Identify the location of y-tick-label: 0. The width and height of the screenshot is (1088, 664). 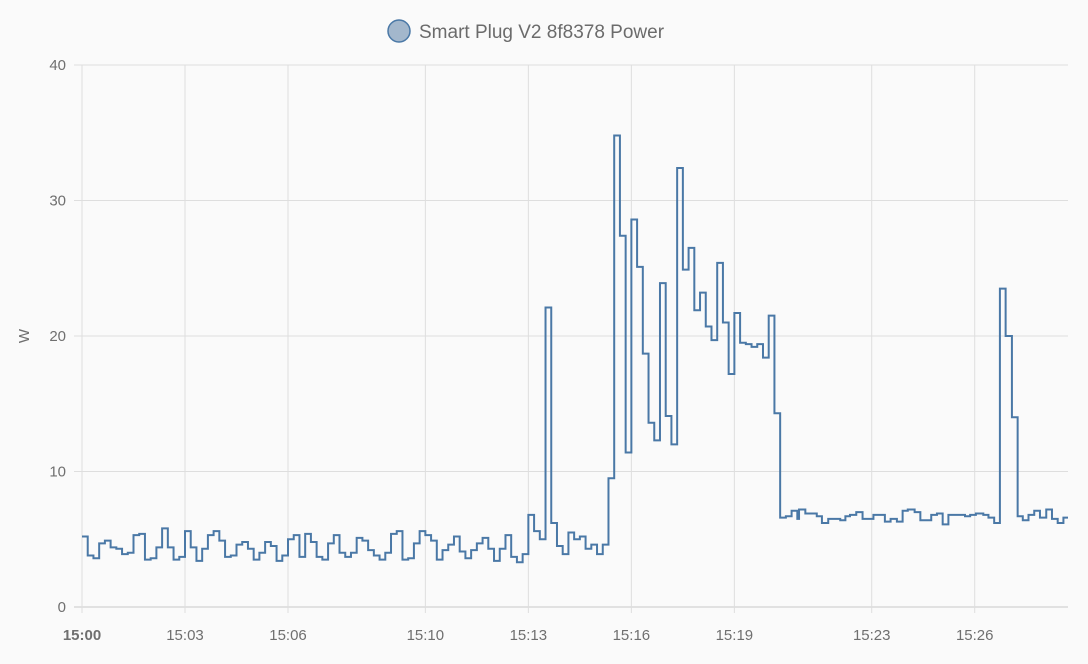
(62, 607).